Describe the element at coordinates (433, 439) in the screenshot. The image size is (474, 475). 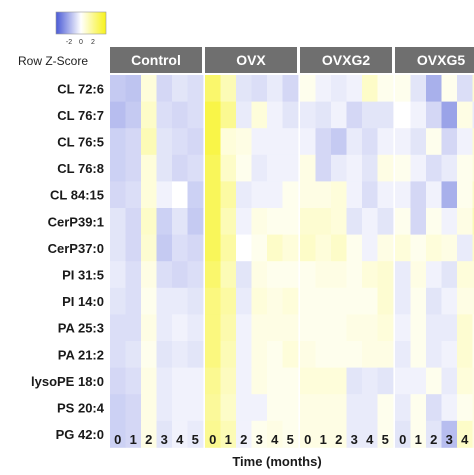
I see `column-label: 2` at that location.